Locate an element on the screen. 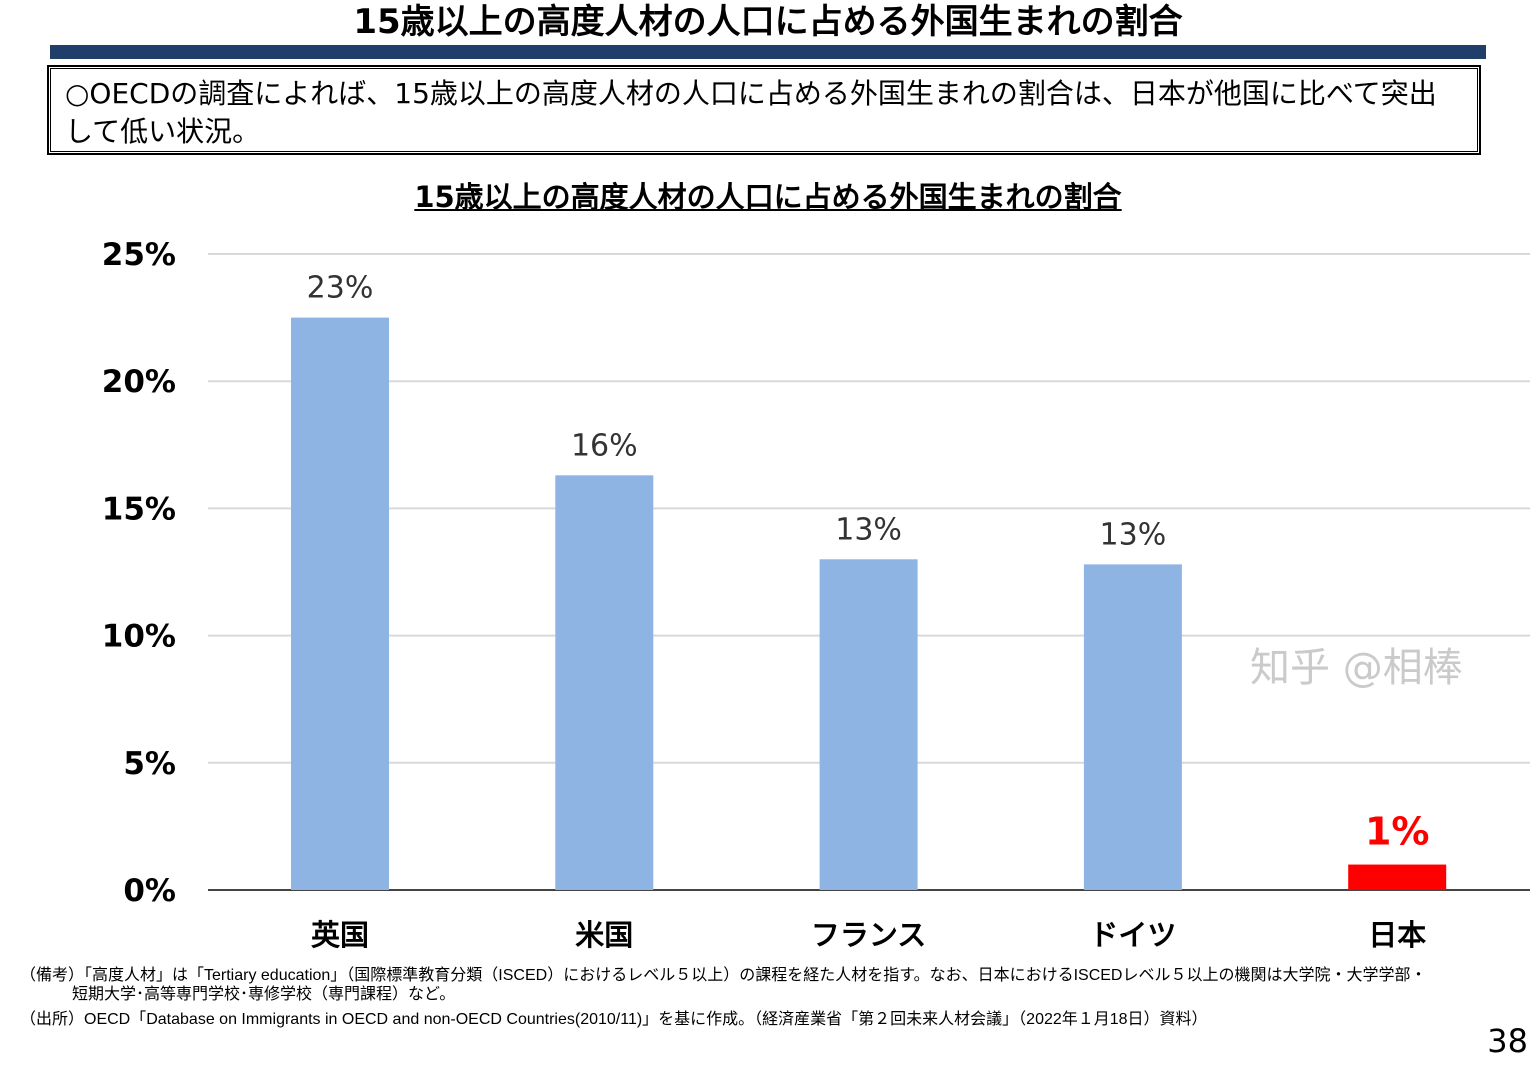 The height and width of the screenshot is (1068, 1536). y-tick-label: 0% is located at coordinates (149, 891).